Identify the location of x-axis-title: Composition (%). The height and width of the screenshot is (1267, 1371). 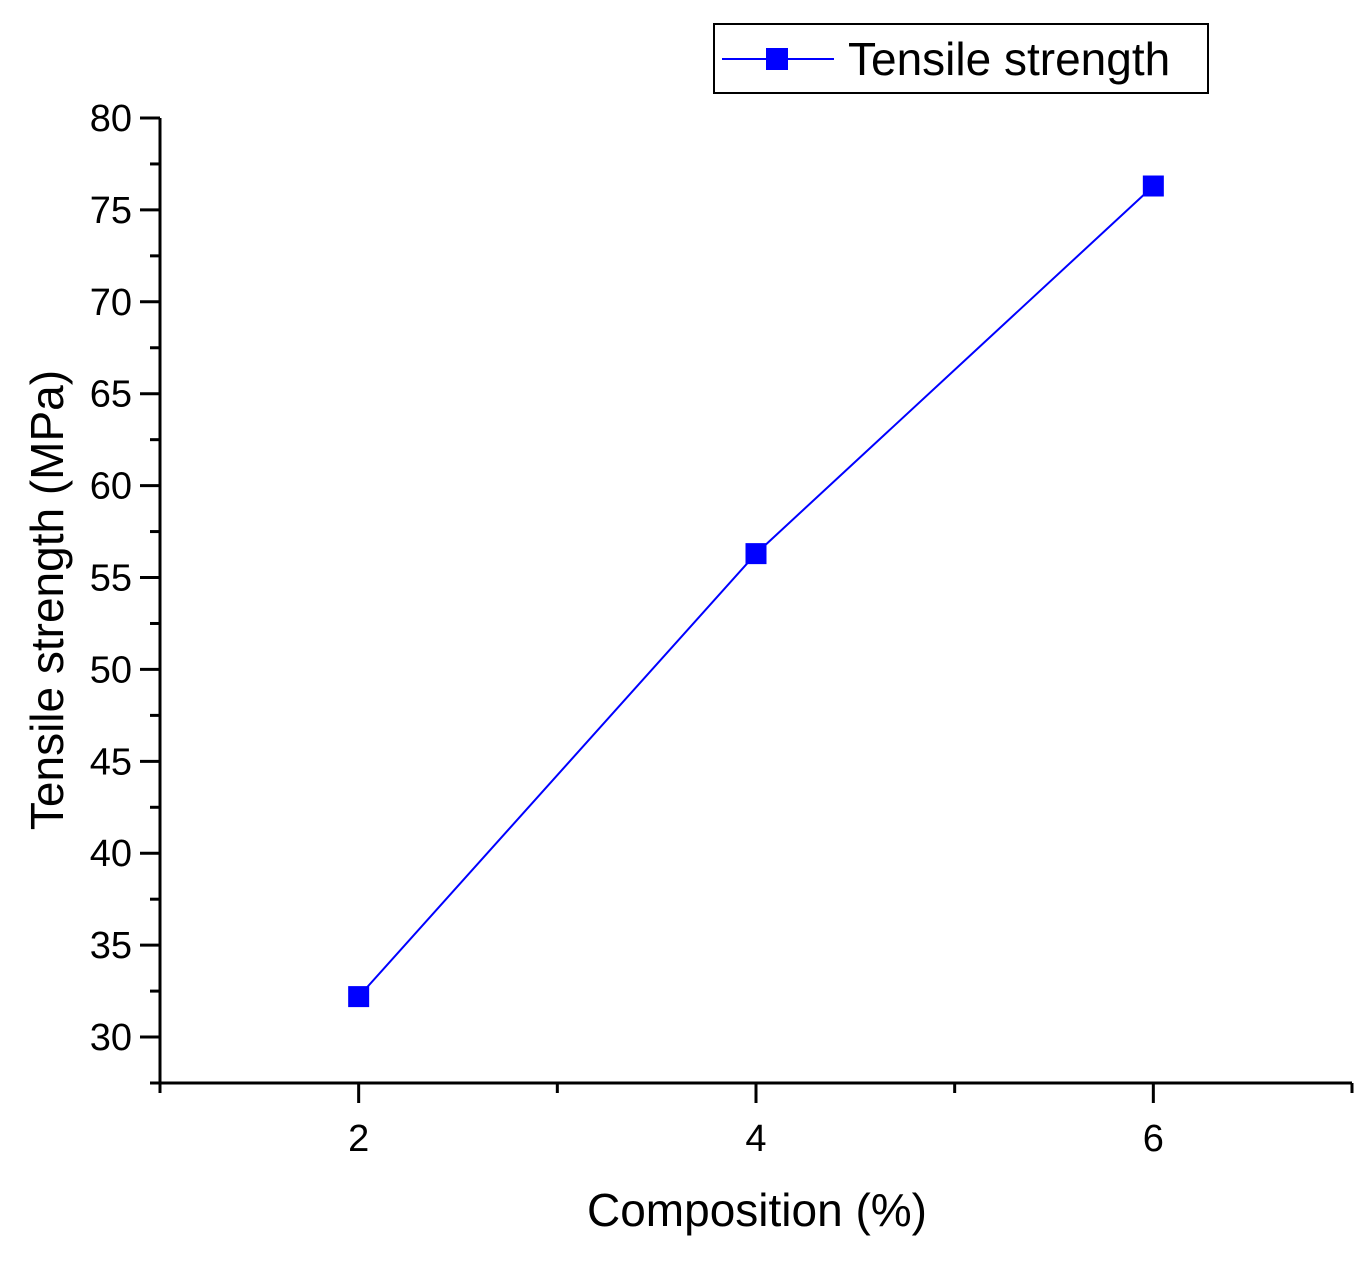
(757, 1210).